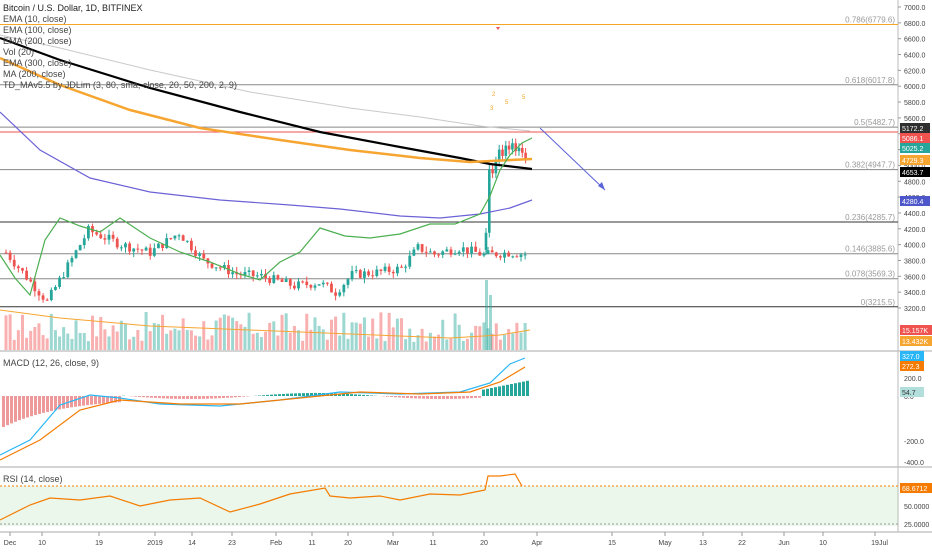 This screenshot has width=932, height=555. Describe the element at coordinates (120, 63) in the screenshot. I see `indicator-ema300: EMA (300, close)` at that location.